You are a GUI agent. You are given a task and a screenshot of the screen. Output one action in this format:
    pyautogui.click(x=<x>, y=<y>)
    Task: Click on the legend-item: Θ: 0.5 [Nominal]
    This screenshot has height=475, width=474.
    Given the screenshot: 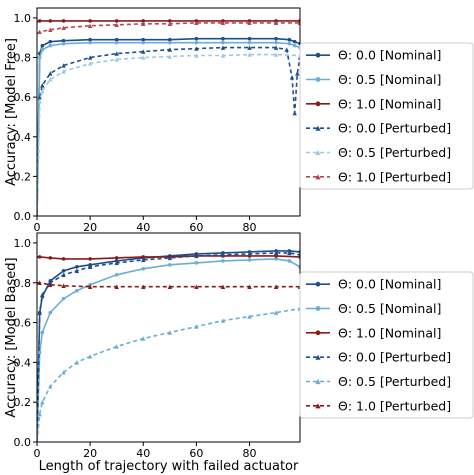 What is the action you would take?
    pyautogui.click(x=373, y=308)
    